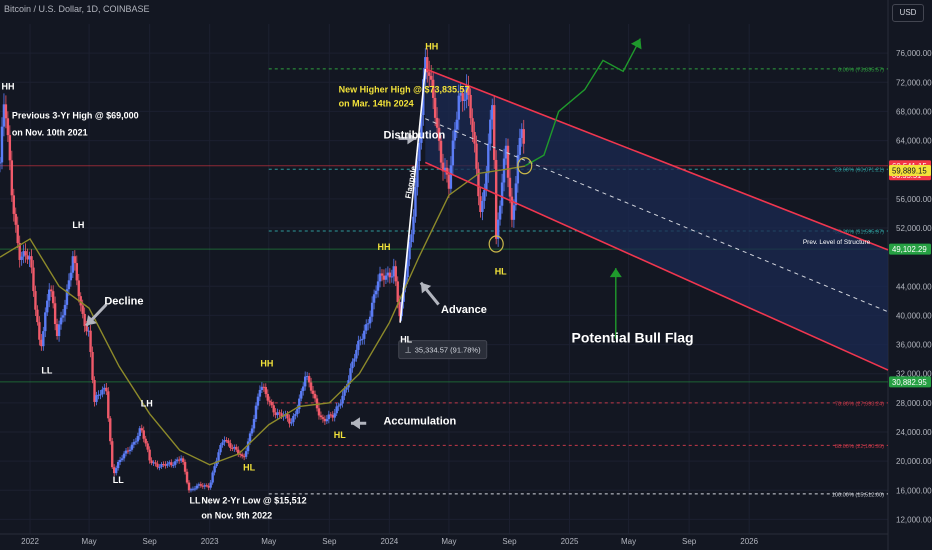 Image resolution: width=932 pixels, height=550 pixels. What do you see at coordinates (914, 403) in the screenshot?
I see `y-tick-label: 28,000.00` at bounding box center [914, 403].